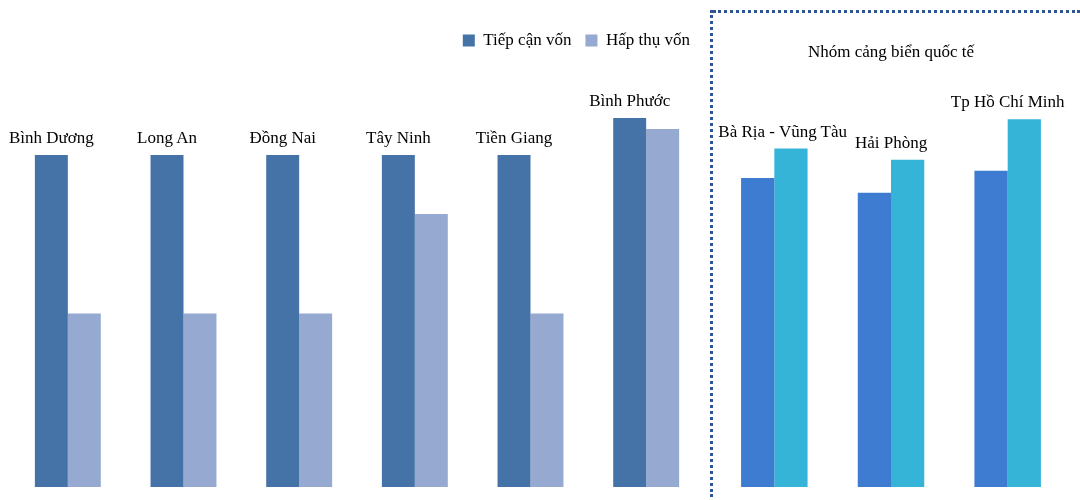 The height and width of the screenshot is (500, 1080). Describe the element at coordinates (891, 51) in the screenshot. I see `chart-title: Nhóm cảng biển quốc tế` at that location.